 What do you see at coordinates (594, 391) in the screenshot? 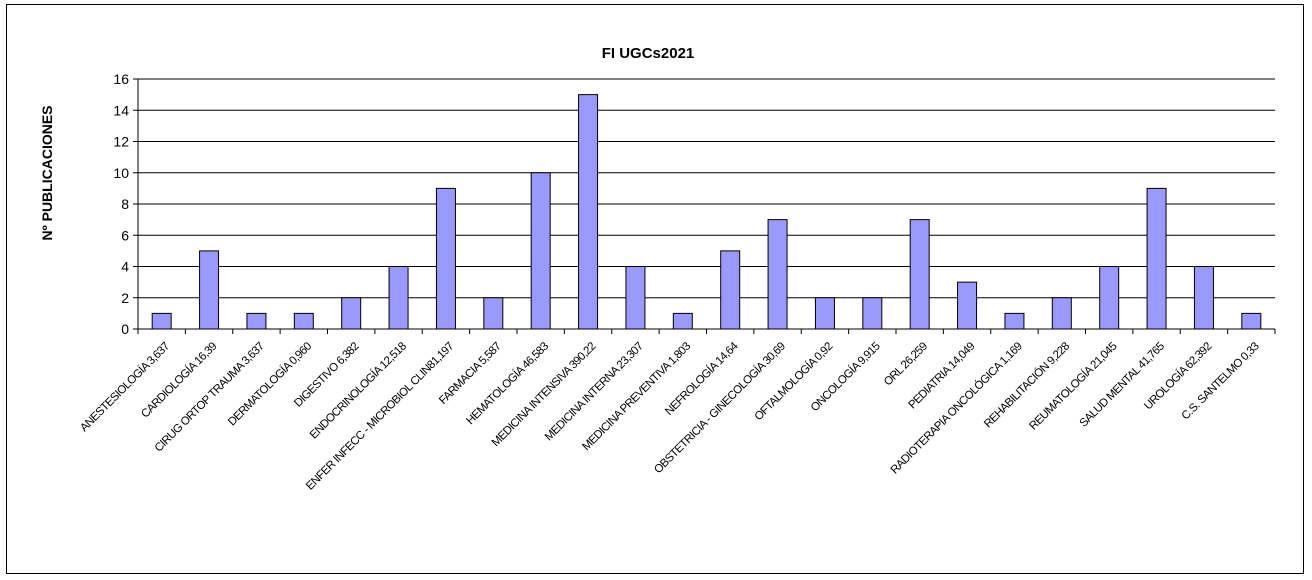
I see `x-tick-label: MEDICINA INTERNA 23,307` at bounding box center [594, 391].